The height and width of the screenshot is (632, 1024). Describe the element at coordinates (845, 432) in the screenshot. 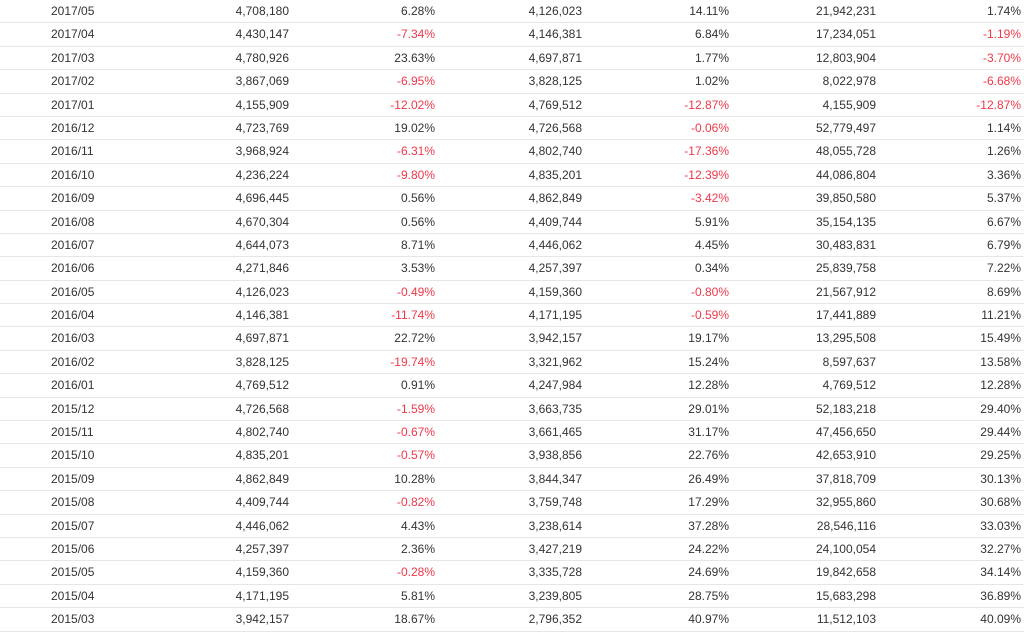

I see `cumulative-cell: 47,456,650` at that location.